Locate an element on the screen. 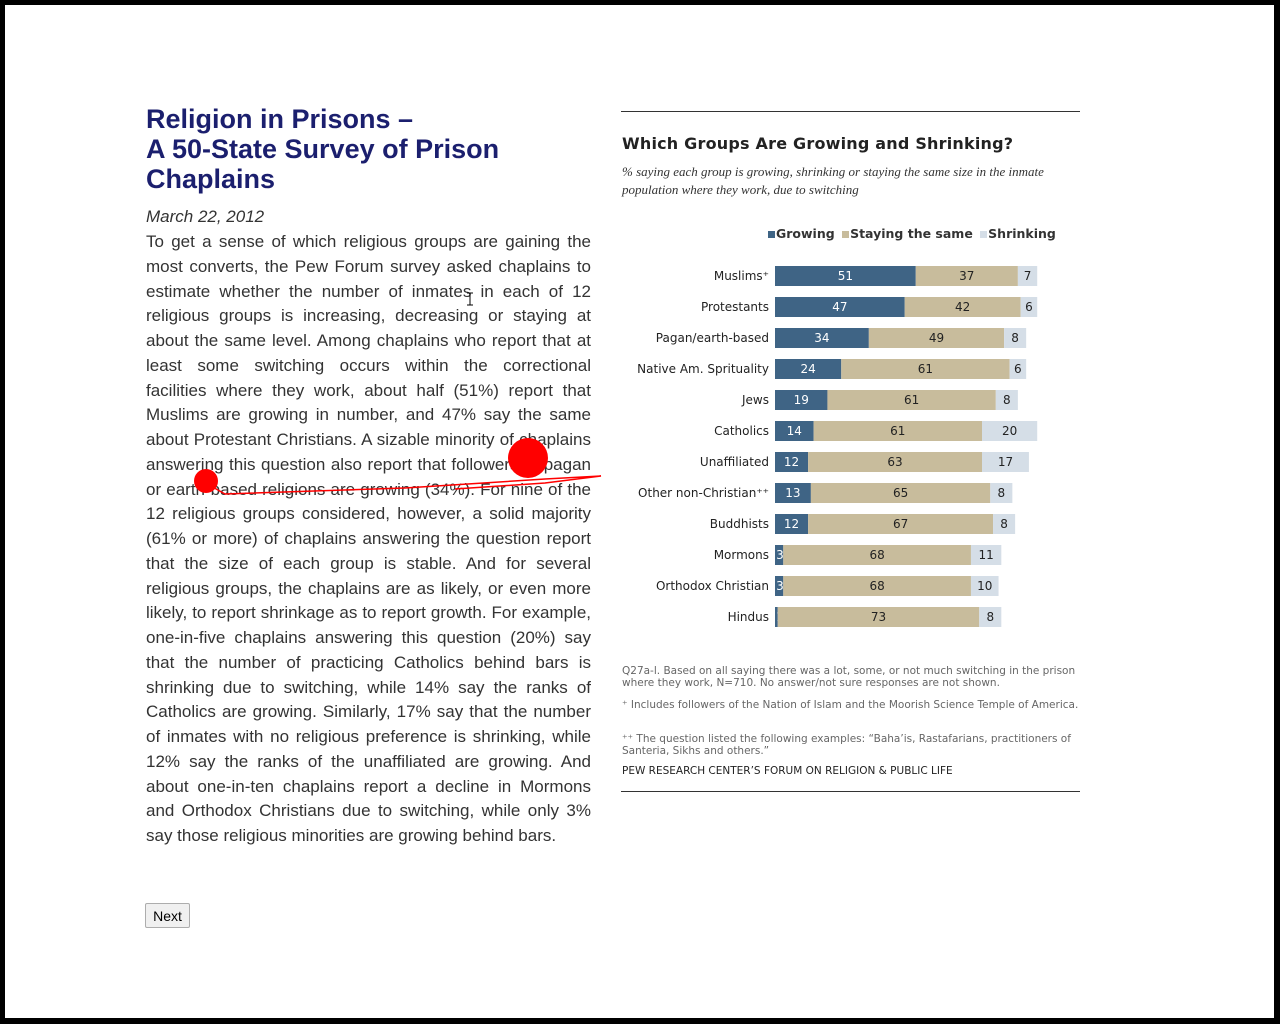 The image size is (1280, 1024). data-label: 47 is located at coordinates (839, 307).